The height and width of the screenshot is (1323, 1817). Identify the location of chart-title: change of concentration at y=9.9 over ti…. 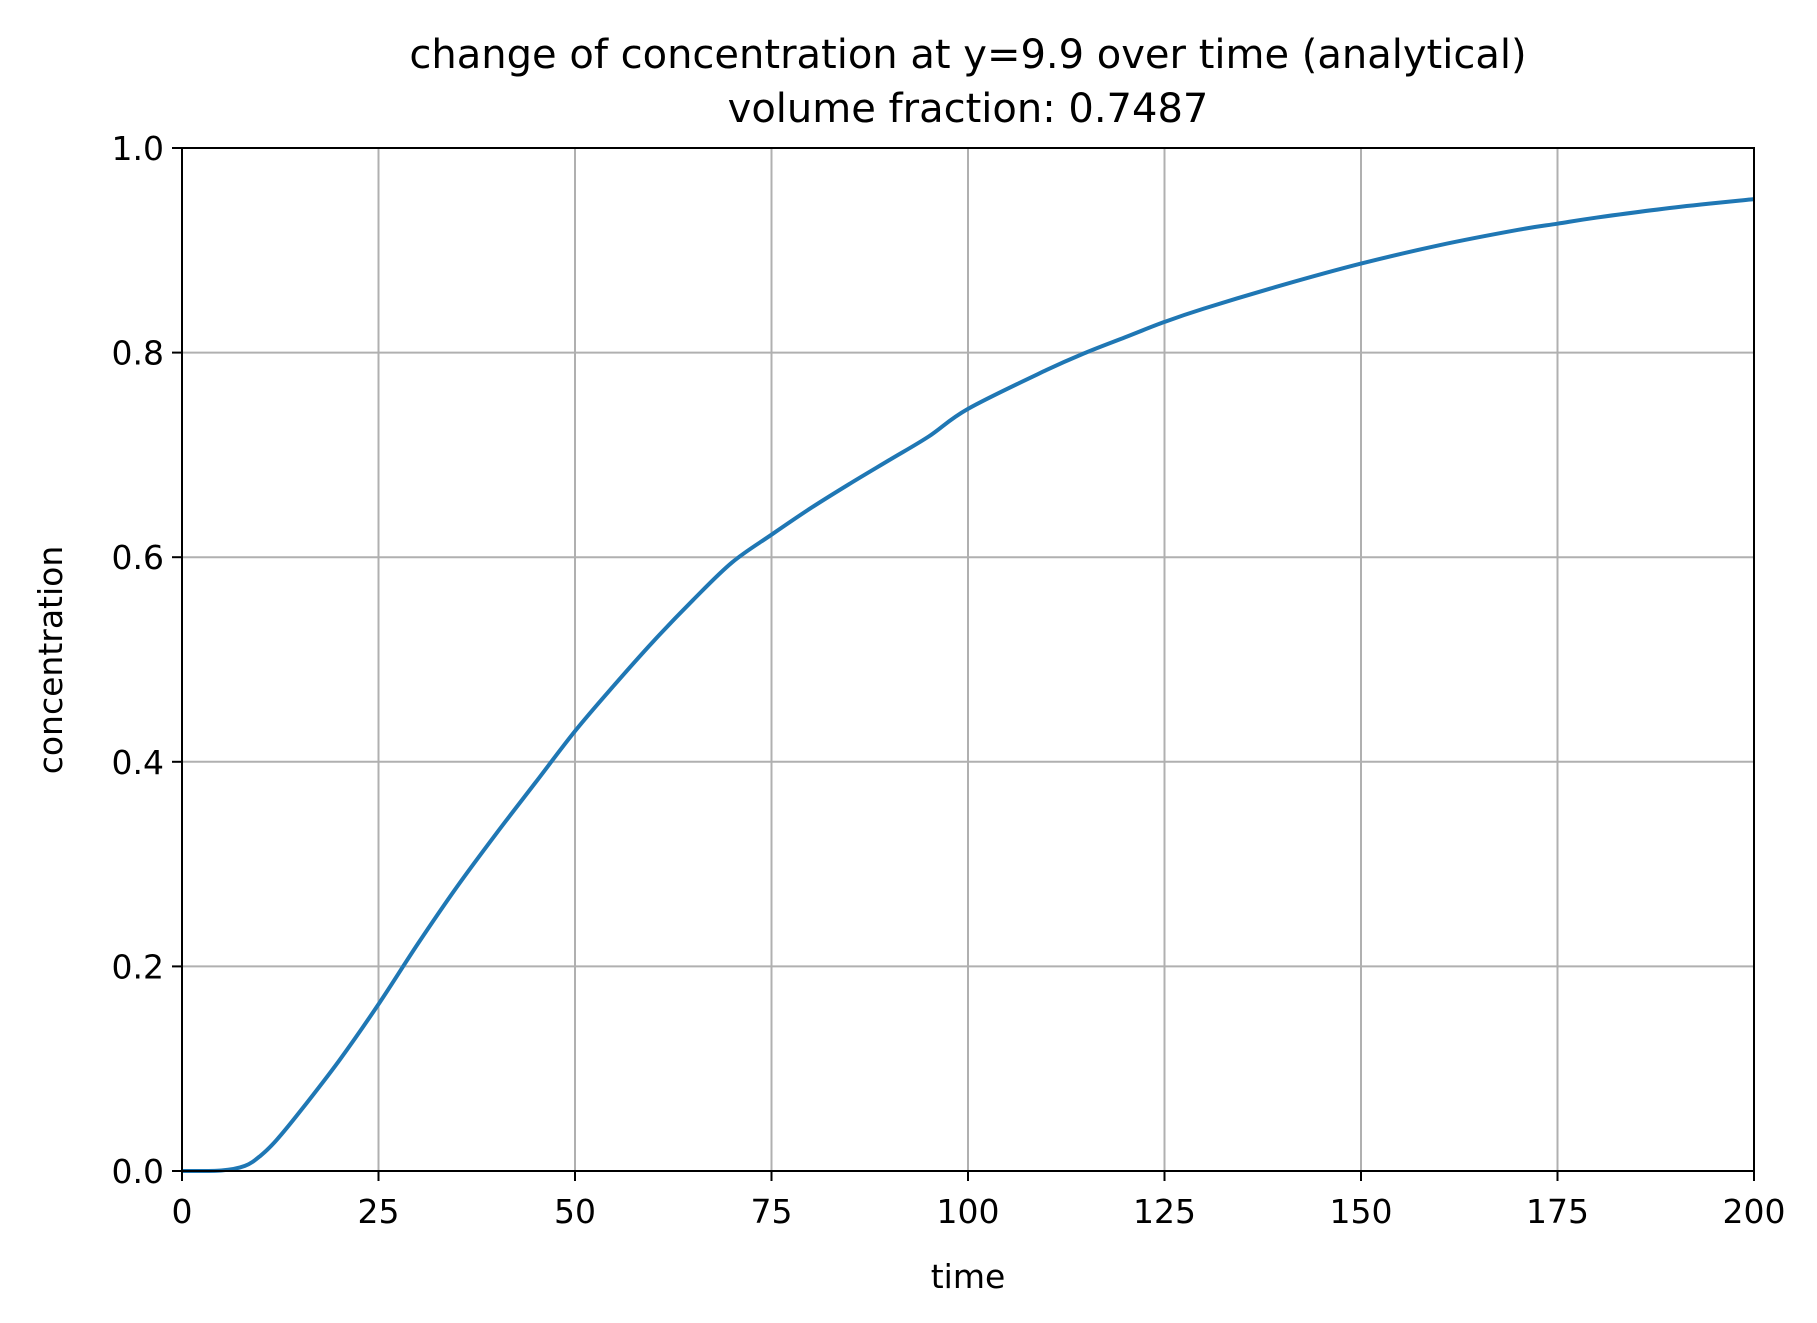
(967, 55).